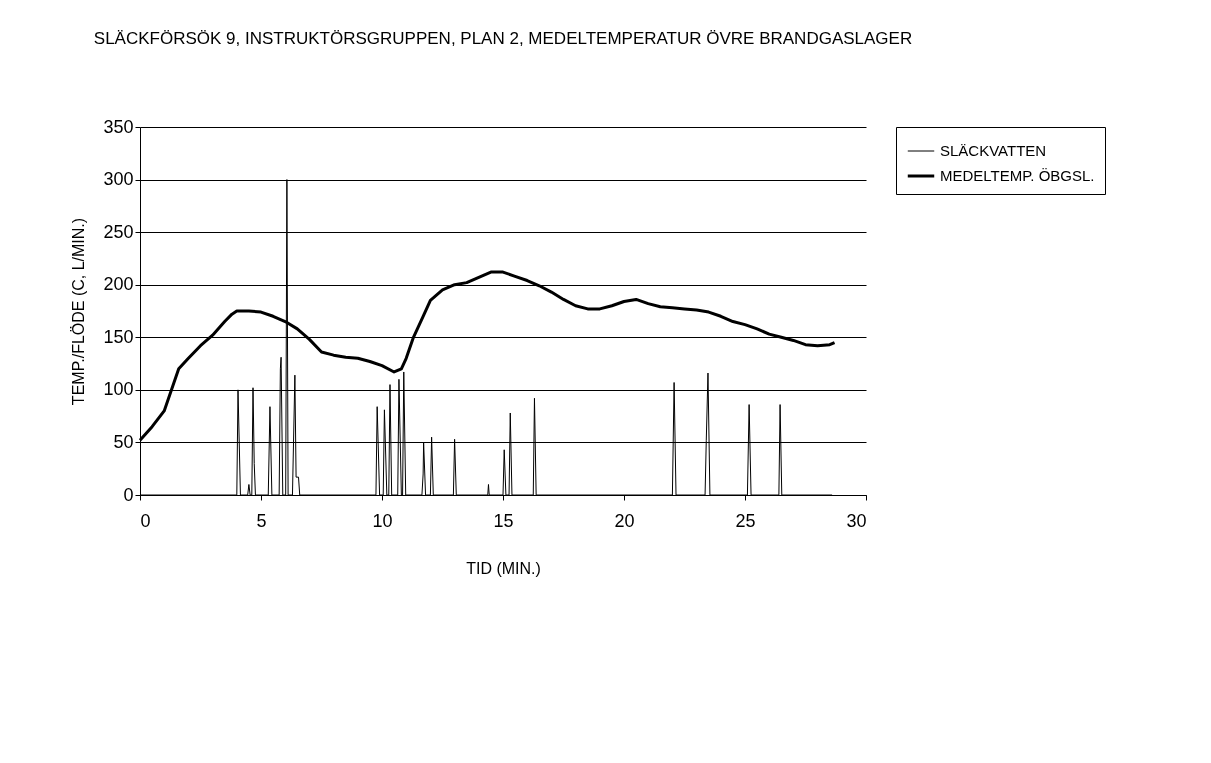 Image resolution: width=1211 pixels, height=763 pixels. I want to click on y-tick-label: 200, so click(118, 284).